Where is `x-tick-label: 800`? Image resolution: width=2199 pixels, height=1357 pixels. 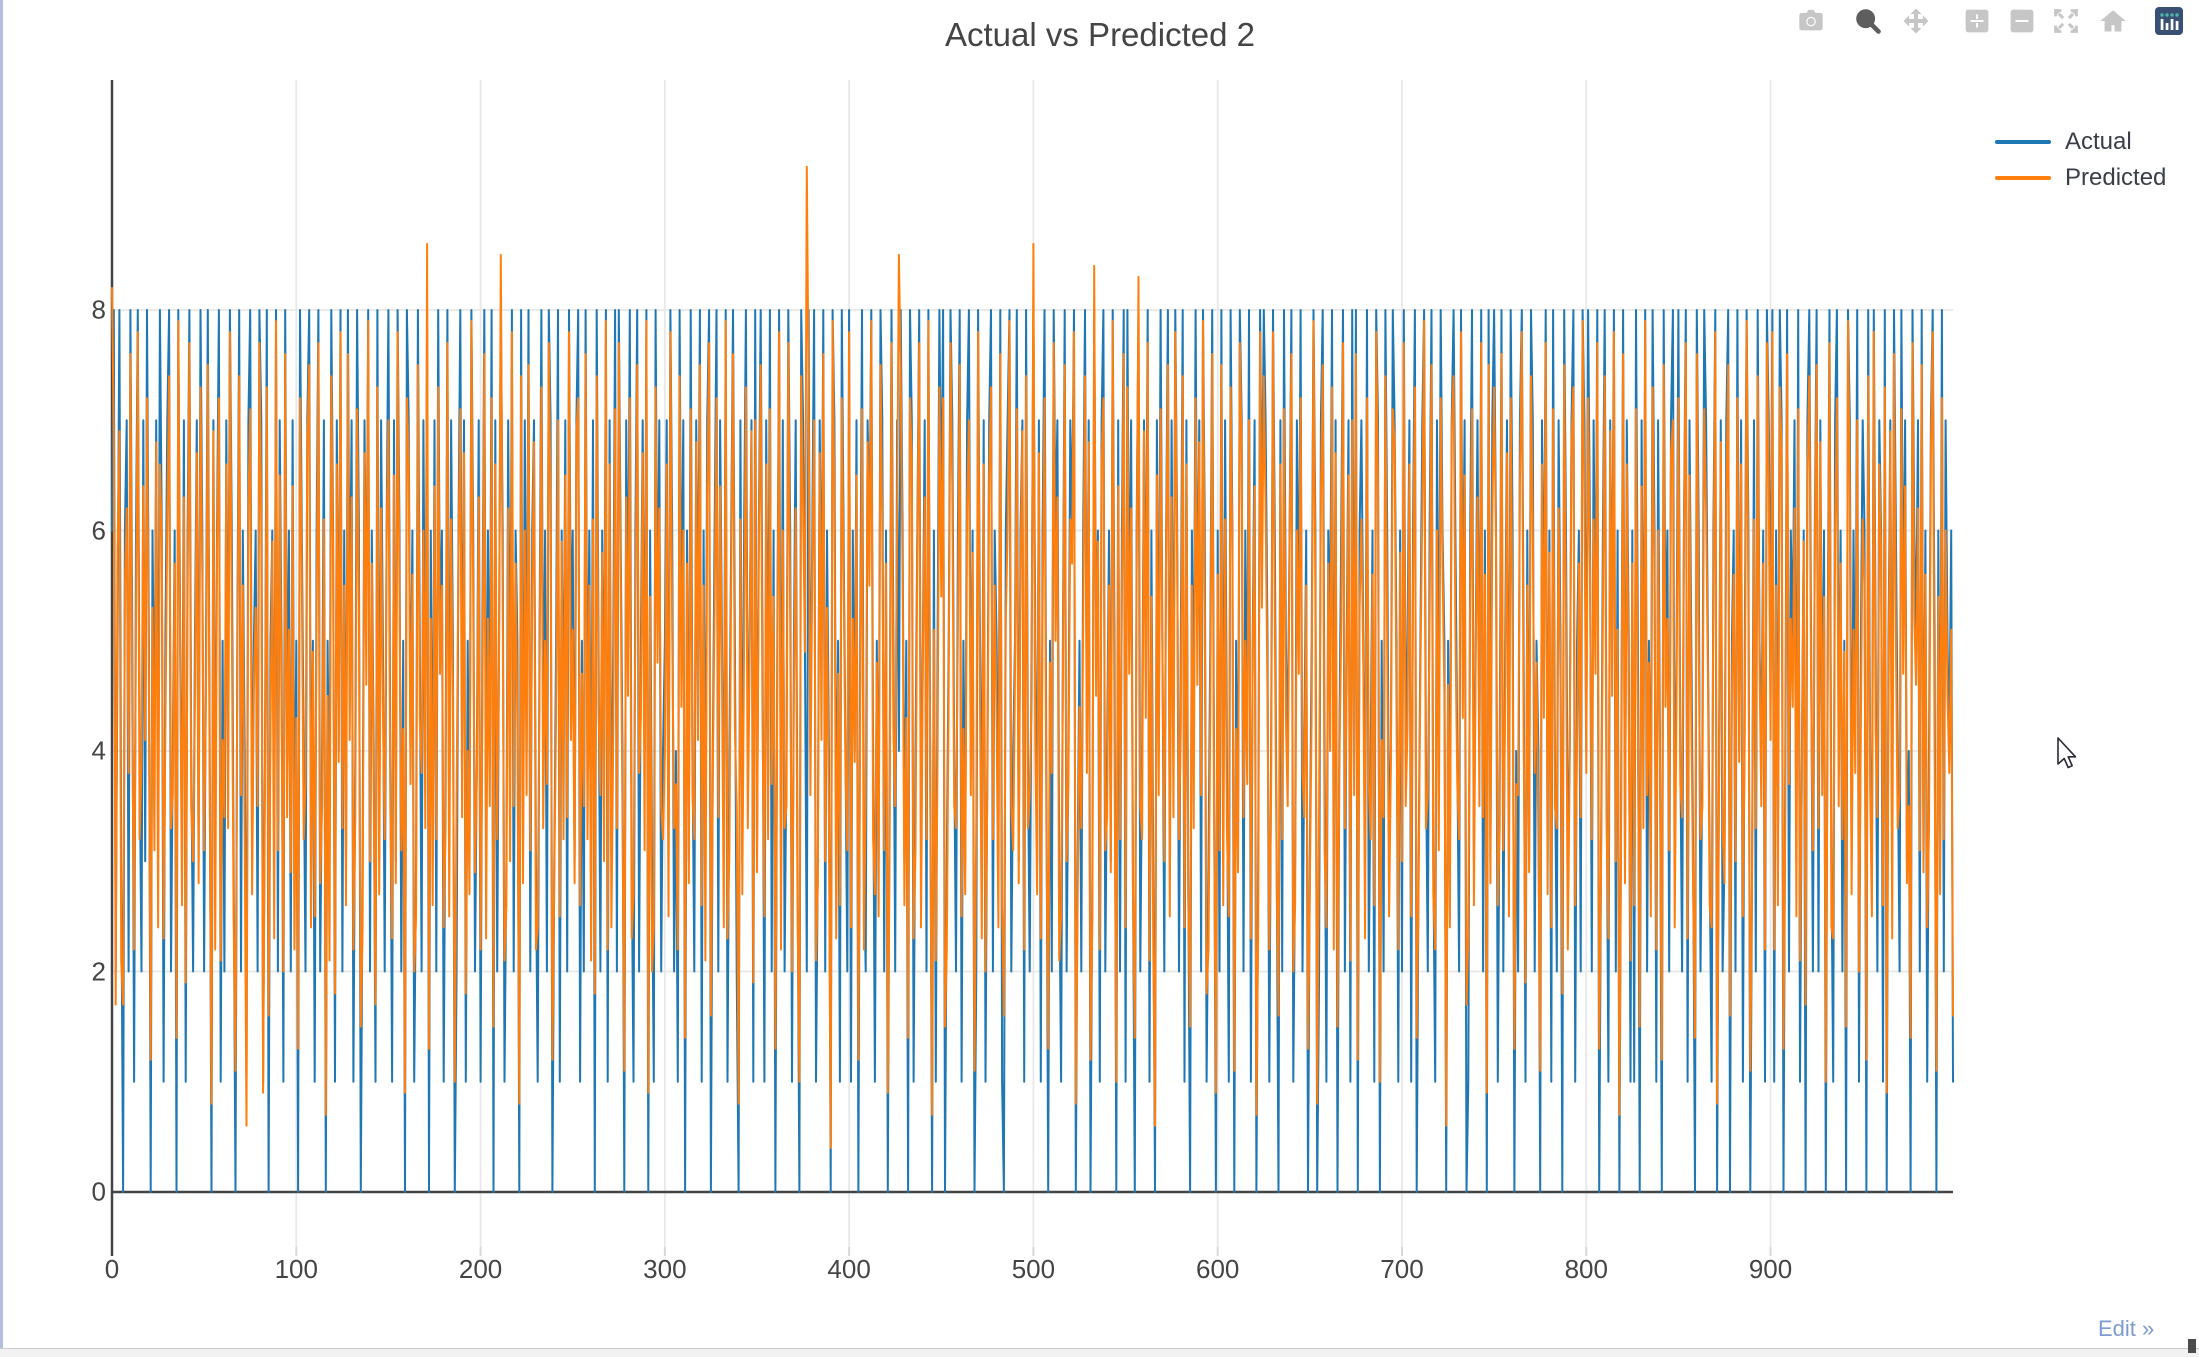
x-tick-label: 800 is located at coordinates (1586, 1269).